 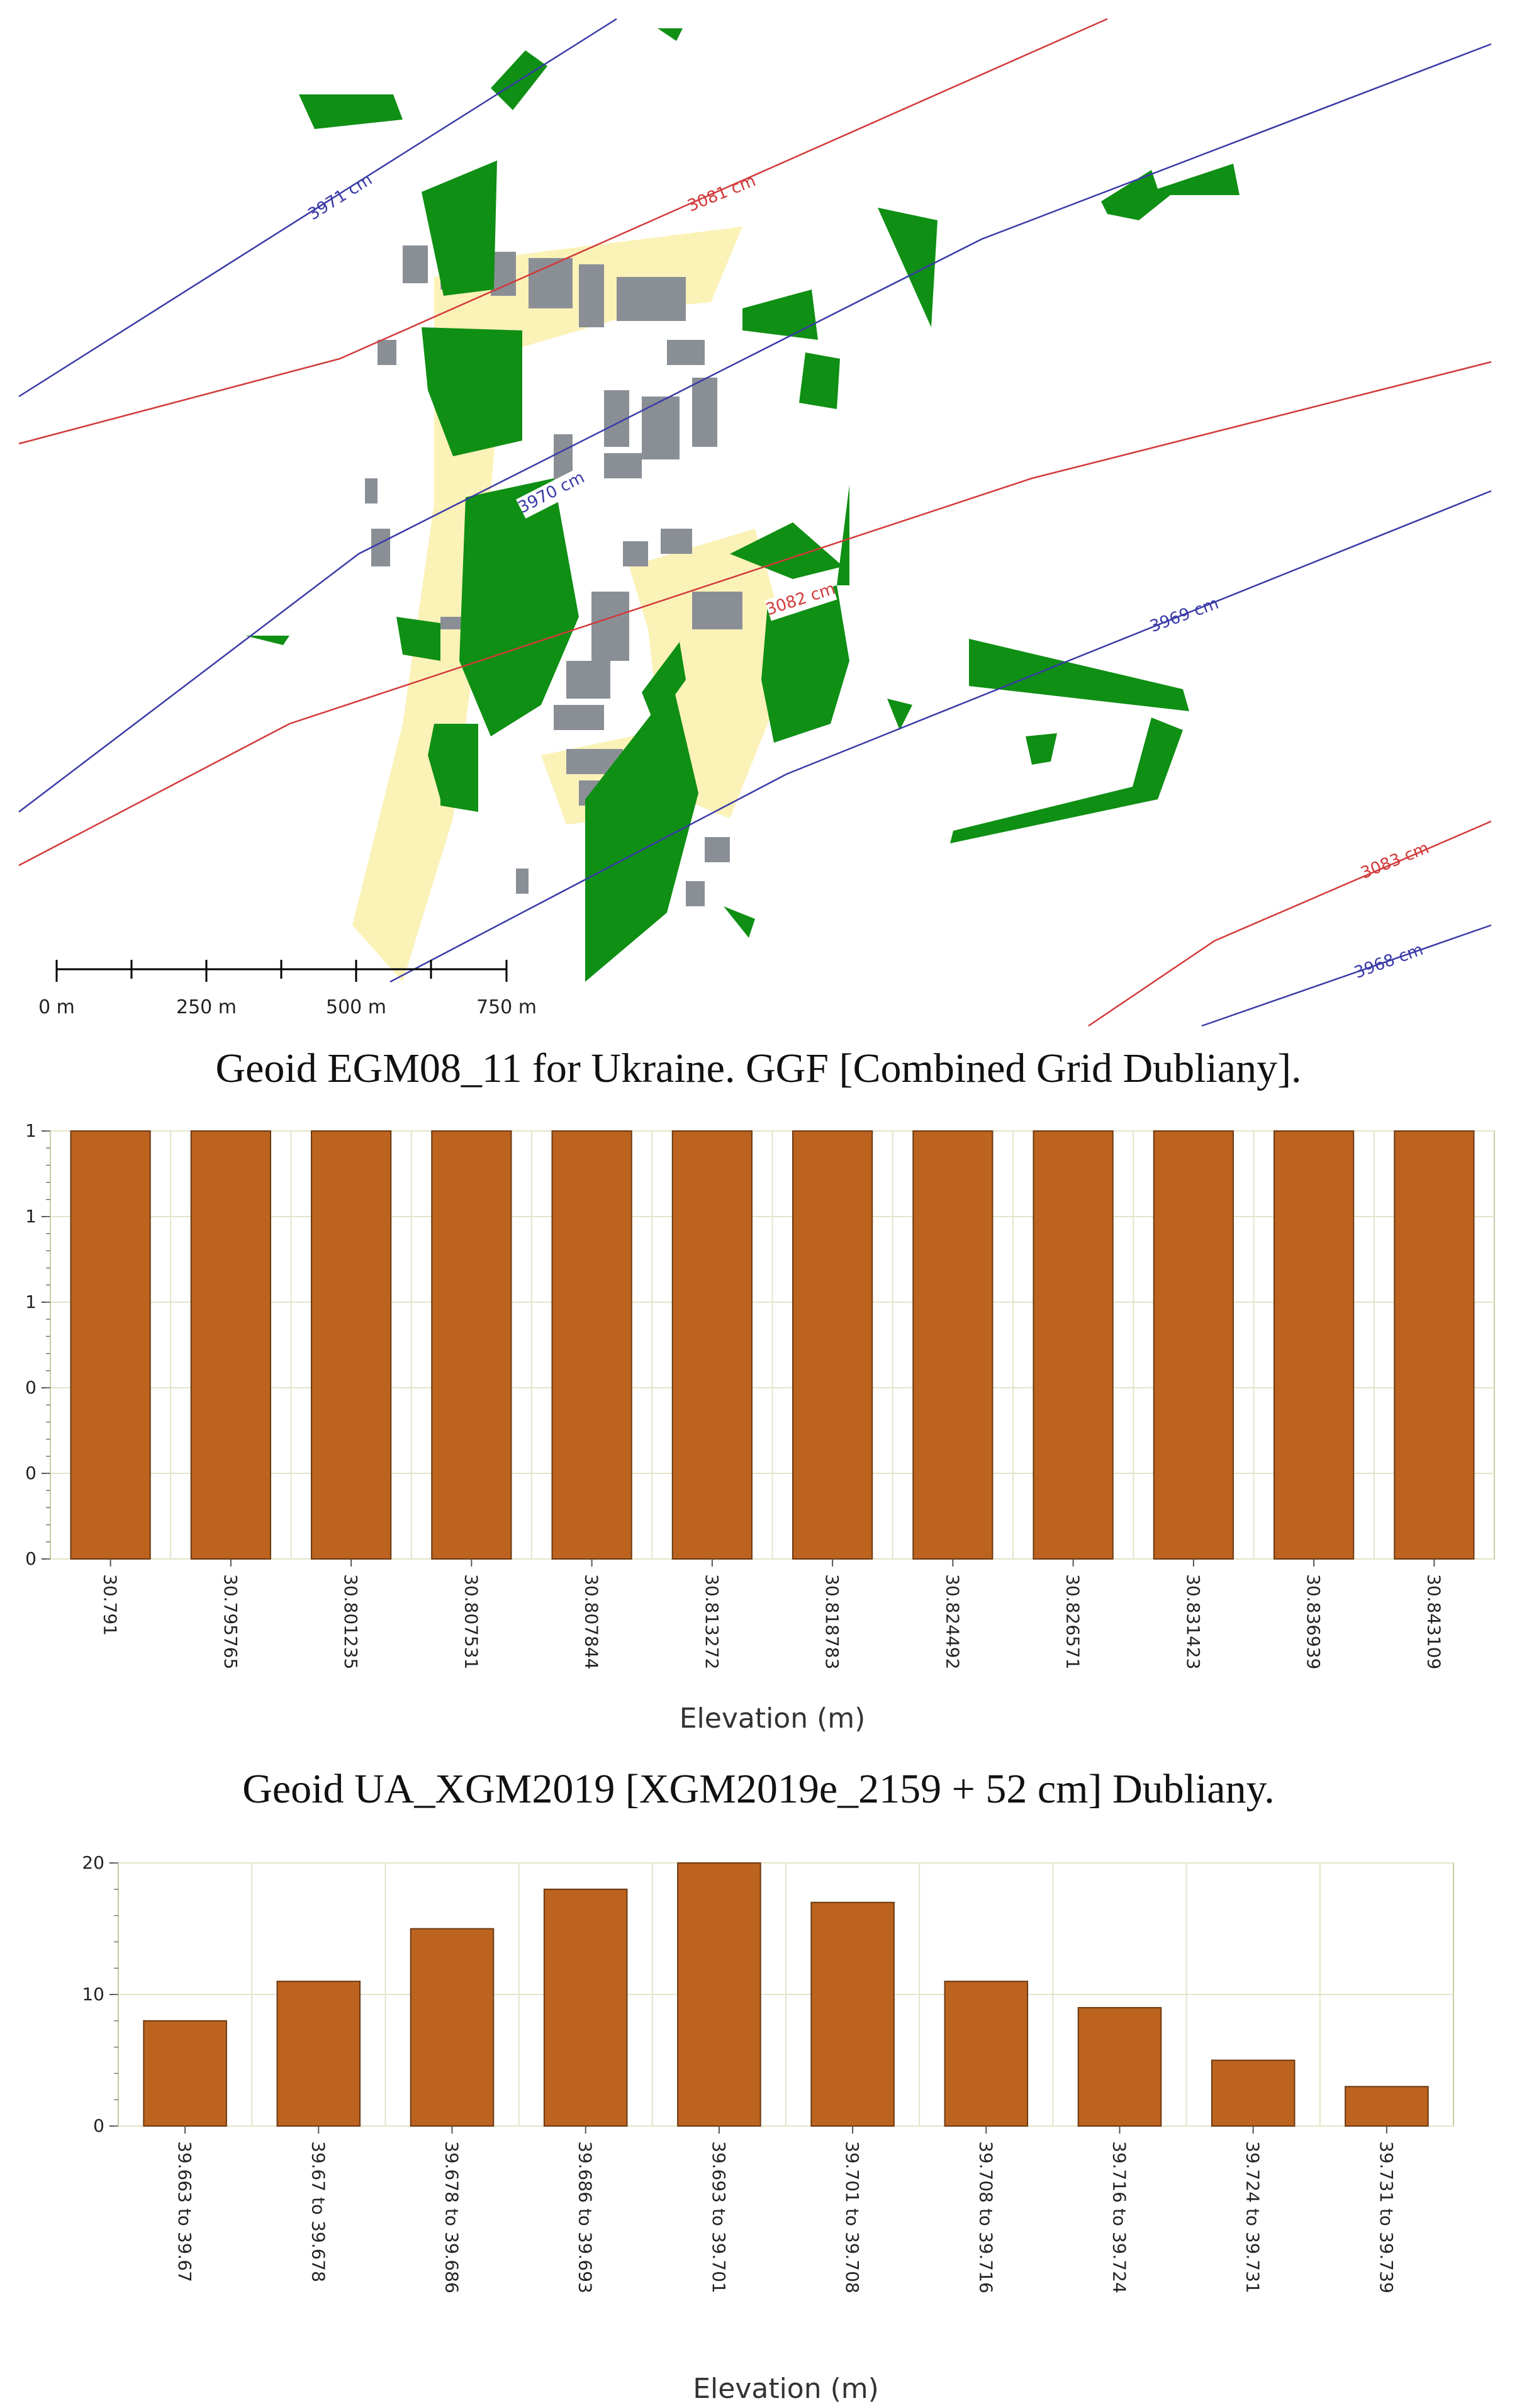 I want to click on scale-label: 0 m, so click(x=56, y=1007).